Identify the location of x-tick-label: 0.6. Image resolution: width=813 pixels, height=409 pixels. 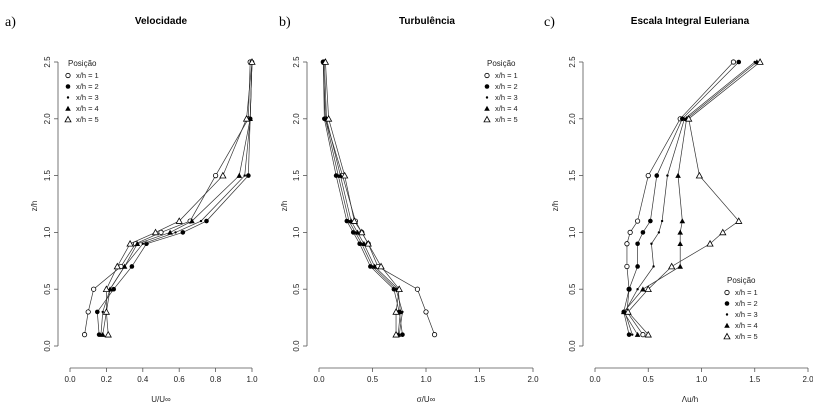
(180, 379).